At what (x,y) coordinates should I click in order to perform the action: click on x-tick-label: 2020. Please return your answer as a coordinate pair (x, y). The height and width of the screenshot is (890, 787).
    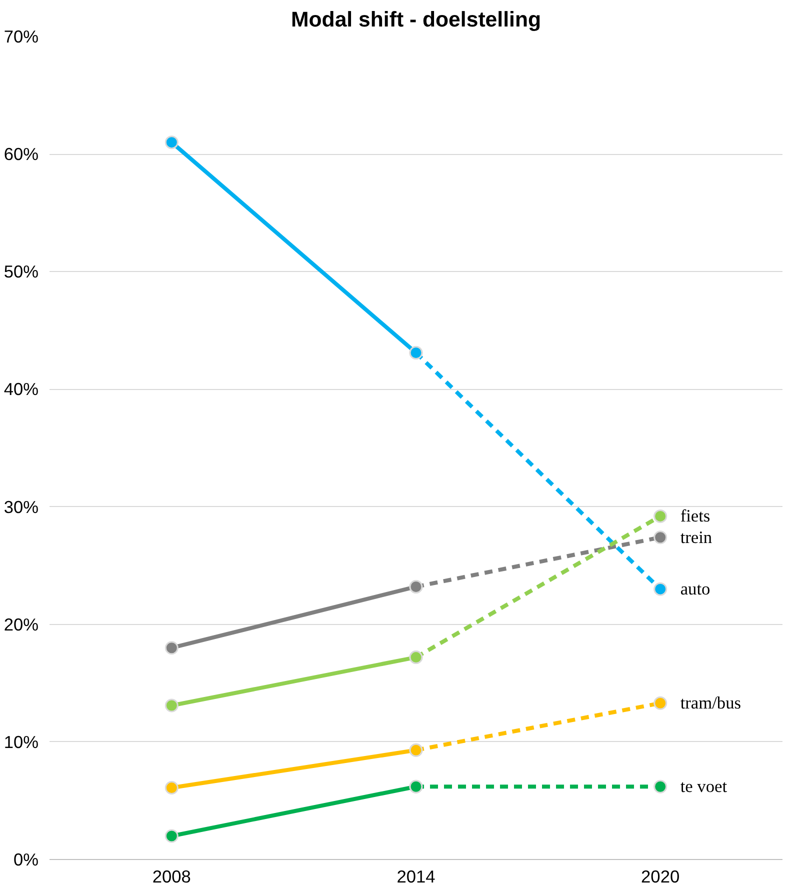
    Looking at the image, I should click on (660, 876).